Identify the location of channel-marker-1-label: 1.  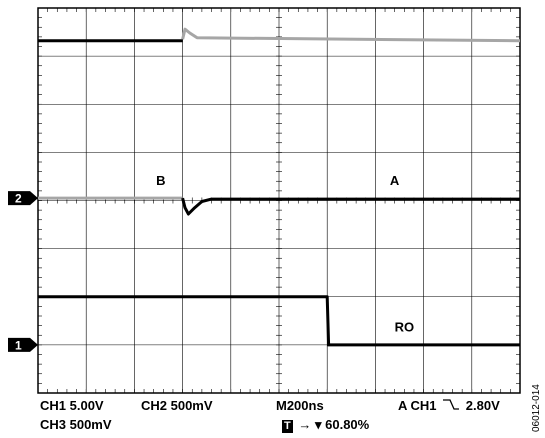
(18, 345).